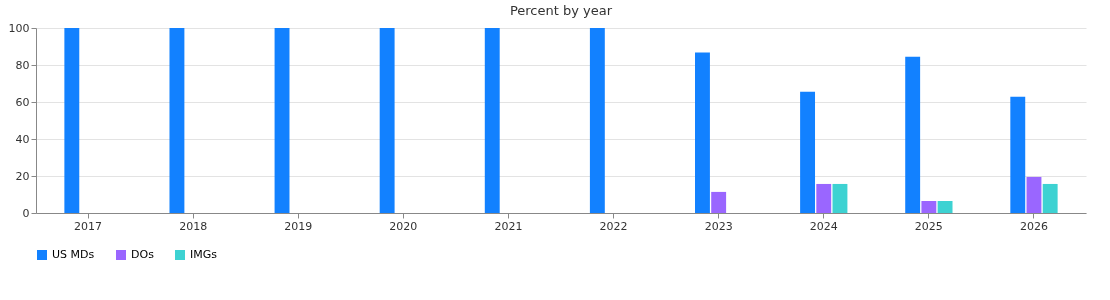 This screenshot has height=300, width=1110. Describe the element at coordinates (73, 254) in the screenshot. I see `legend-label: US MDs` at that location.